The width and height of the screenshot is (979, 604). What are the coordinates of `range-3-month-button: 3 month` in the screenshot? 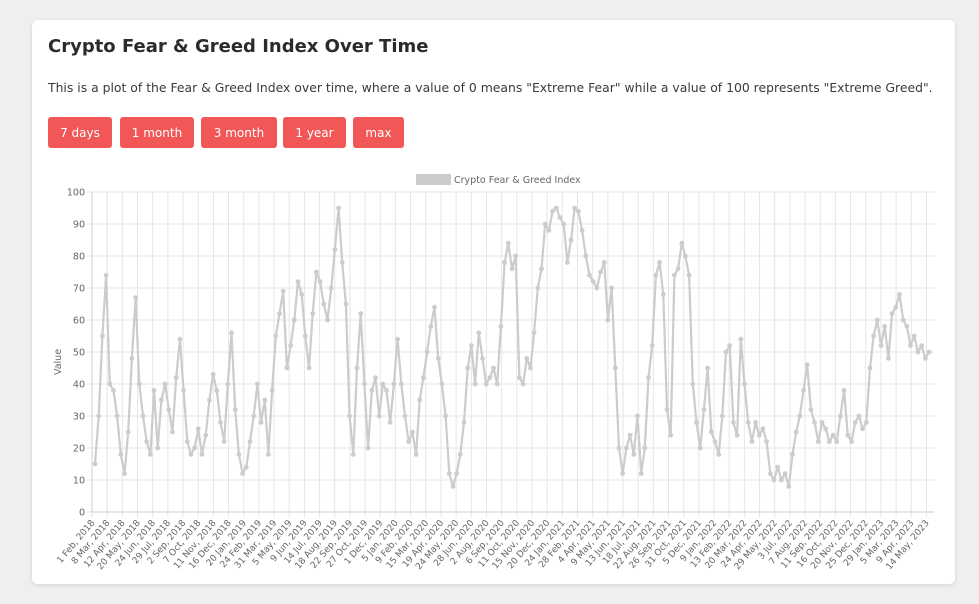 It's located at (239, 132).